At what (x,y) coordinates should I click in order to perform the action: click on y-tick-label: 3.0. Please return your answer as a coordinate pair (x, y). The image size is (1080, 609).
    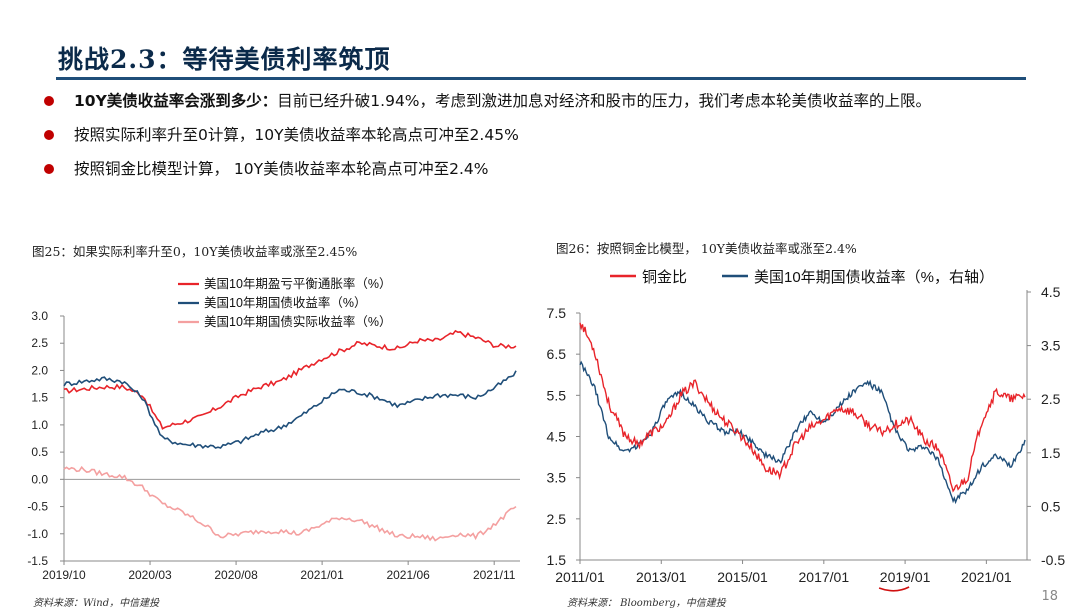
    Looking at the image, I should click on (39, 316).